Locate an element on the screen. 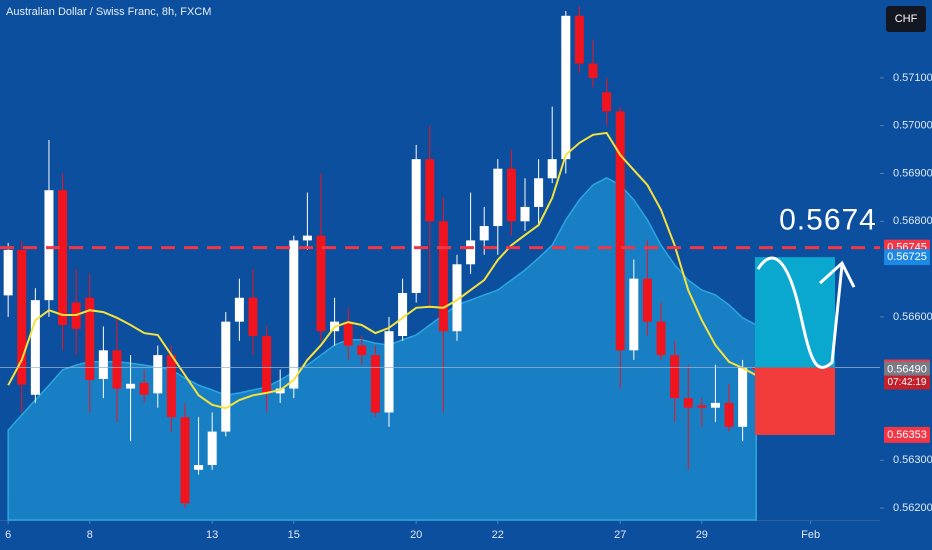 The width and height of the screenshot is (932, 550). countdown-tag is located at coordinates (907, 382).